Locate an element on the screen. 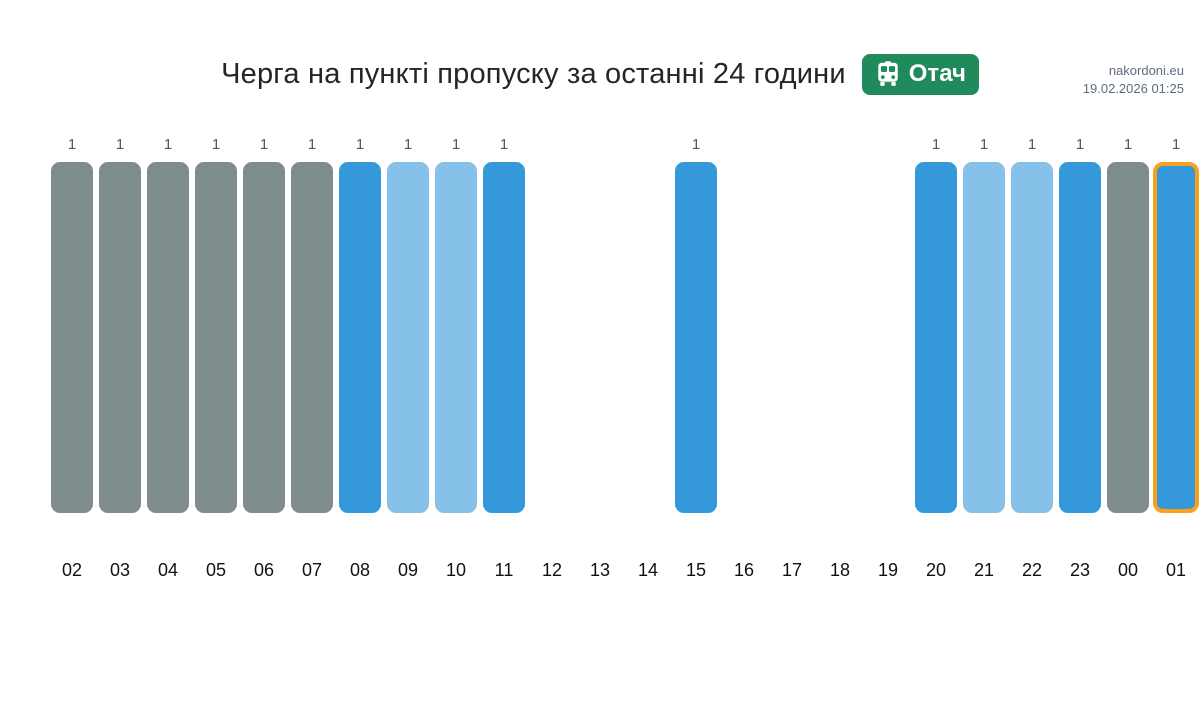 The image size is (1200, 705). checkpoint-badge: Отач is located at coordinates (920, 74).